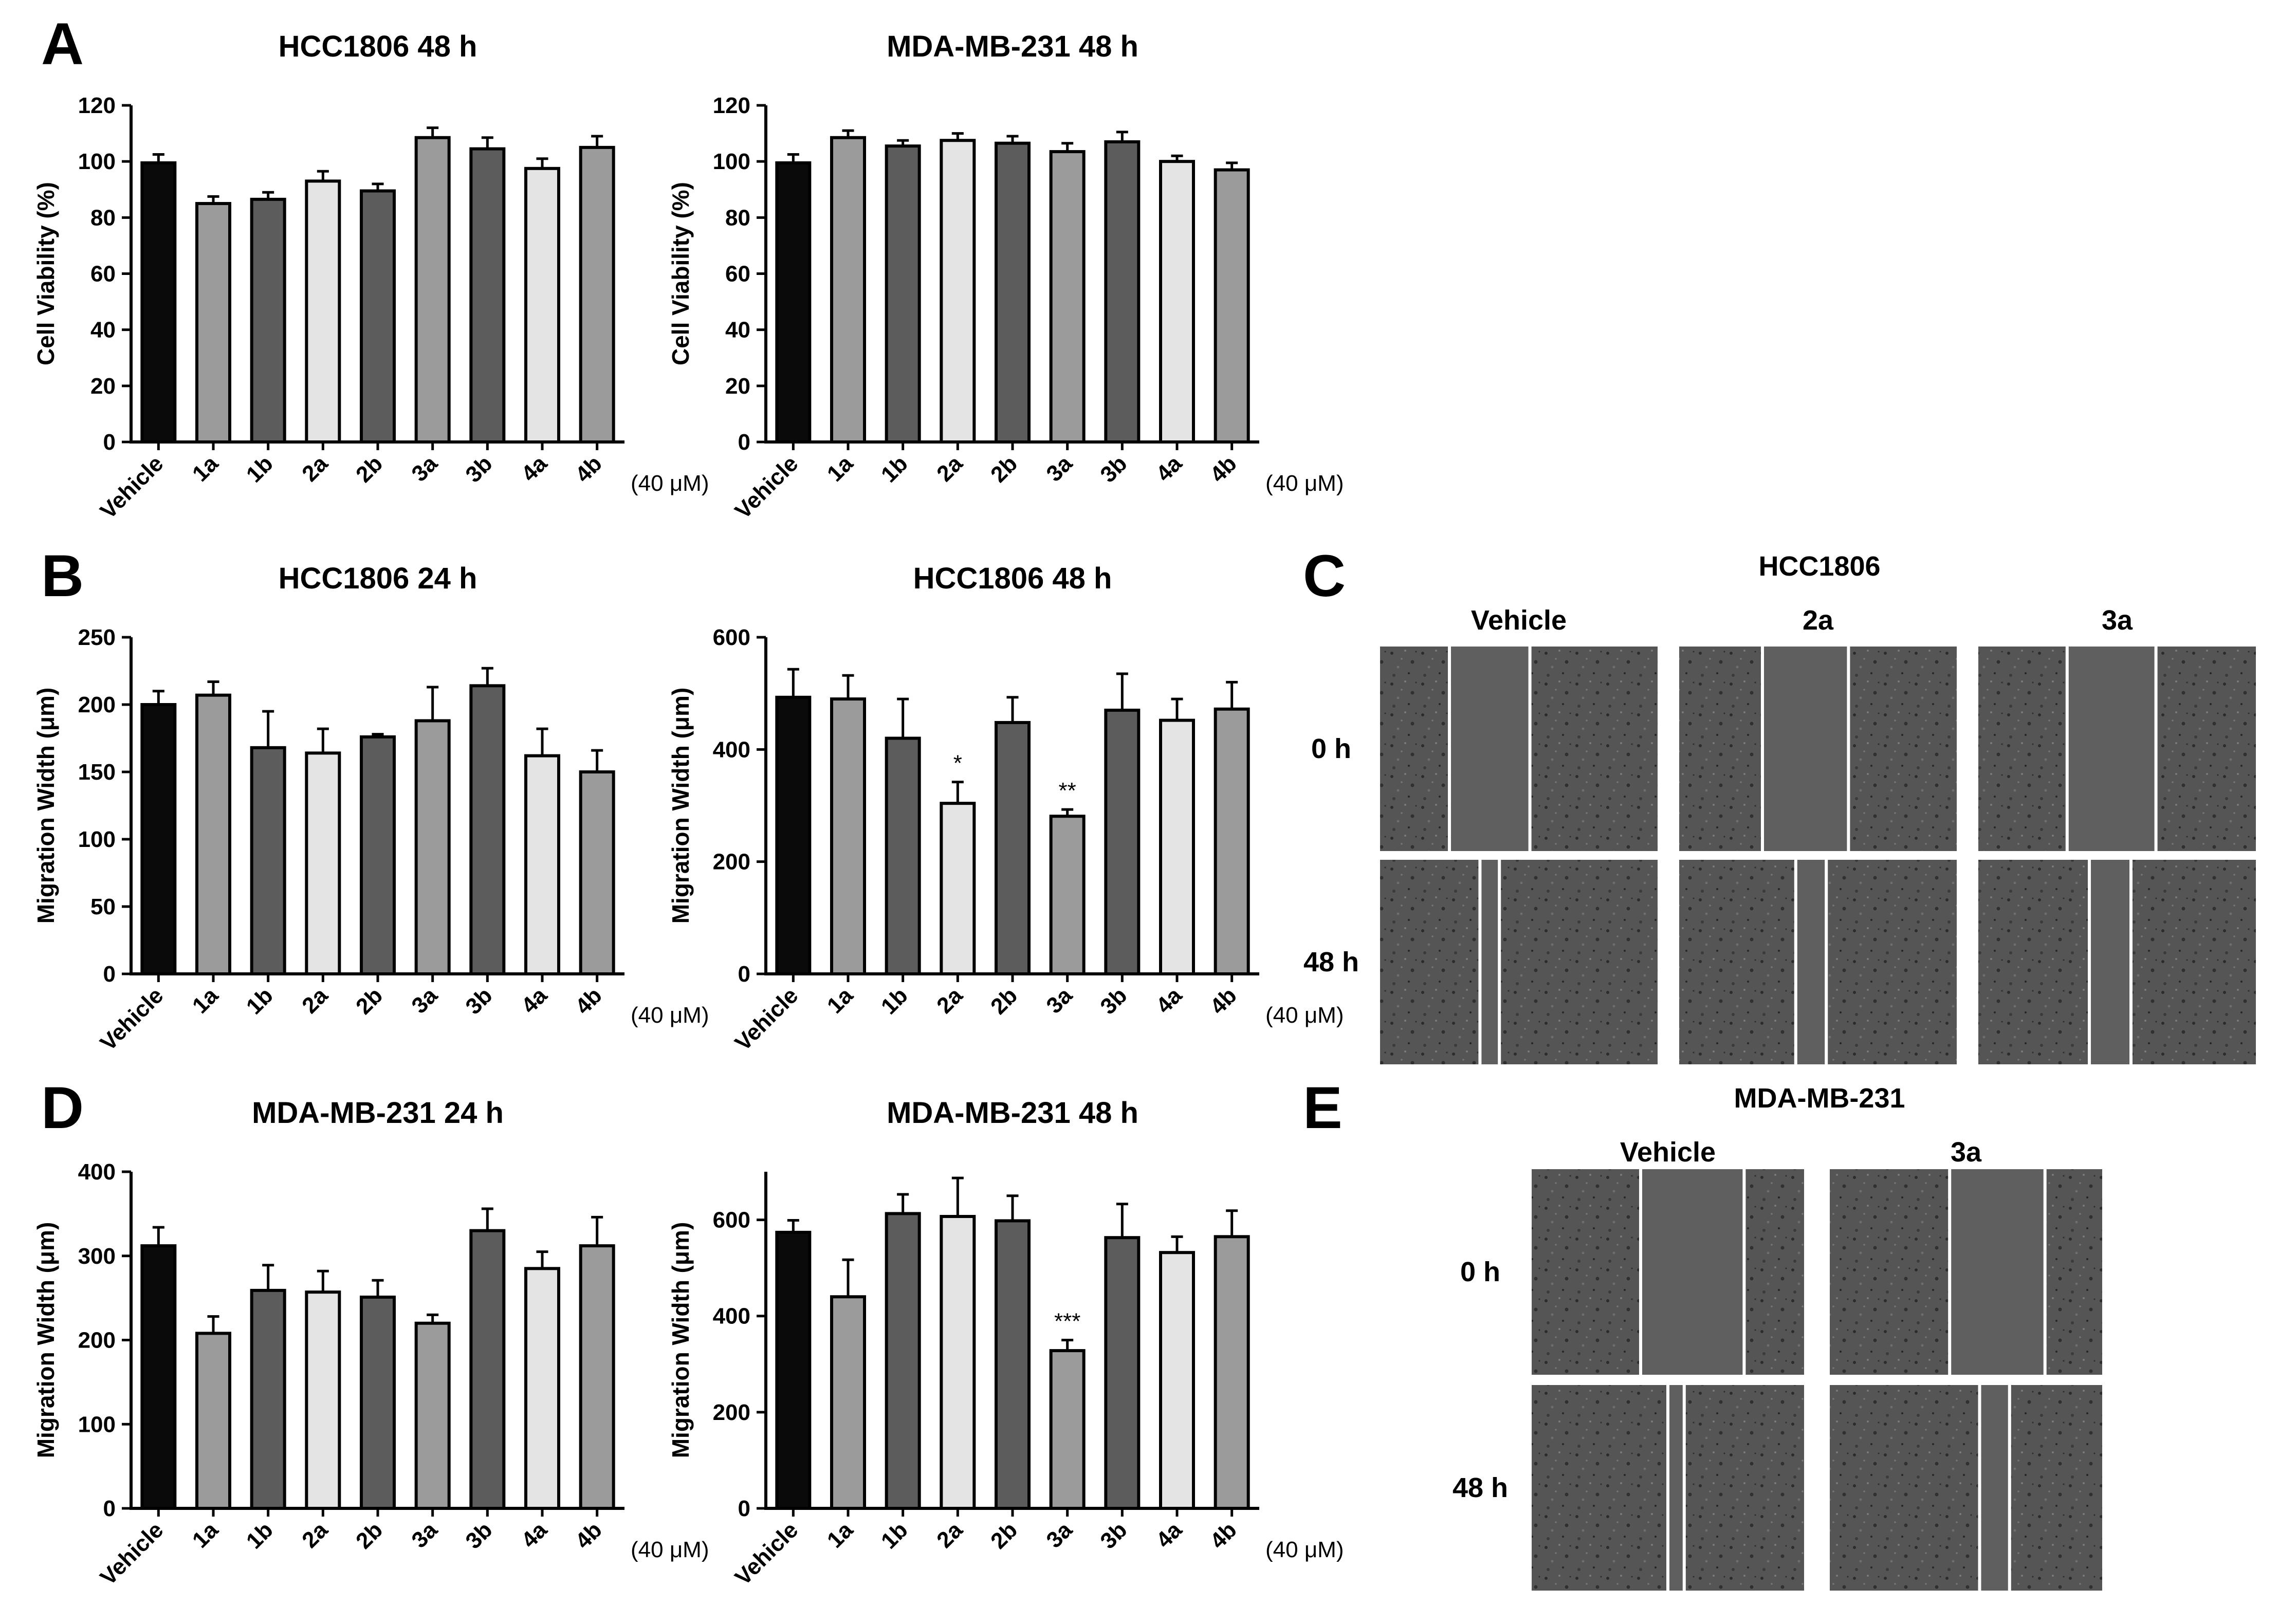 This screenshot has width=2279, height=1624. What do you see at coordinates (425, 1535) in the screenshot?
I see `x-tick-label: 3a` at bounding box center [425, 1535].